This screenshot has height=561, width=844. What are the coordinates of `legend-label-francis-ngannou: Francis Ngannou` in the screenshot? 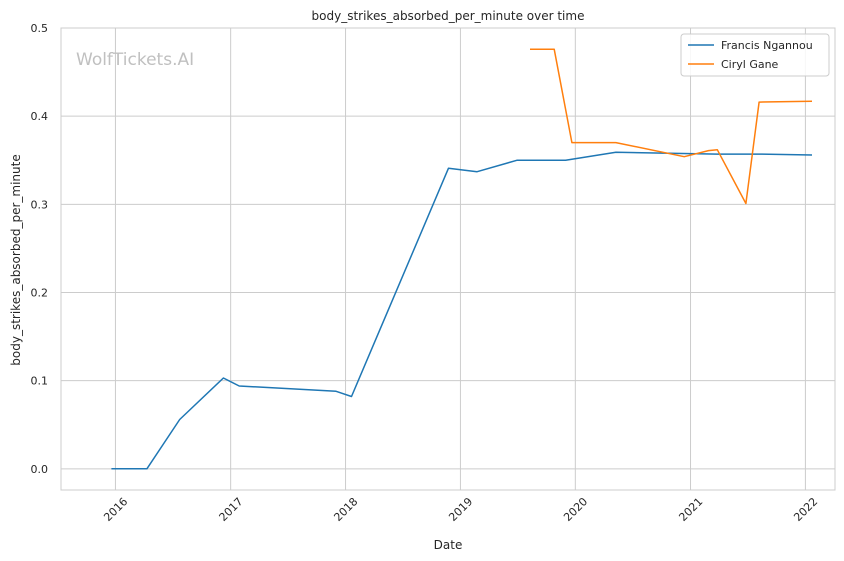 It's located at (767, 45).